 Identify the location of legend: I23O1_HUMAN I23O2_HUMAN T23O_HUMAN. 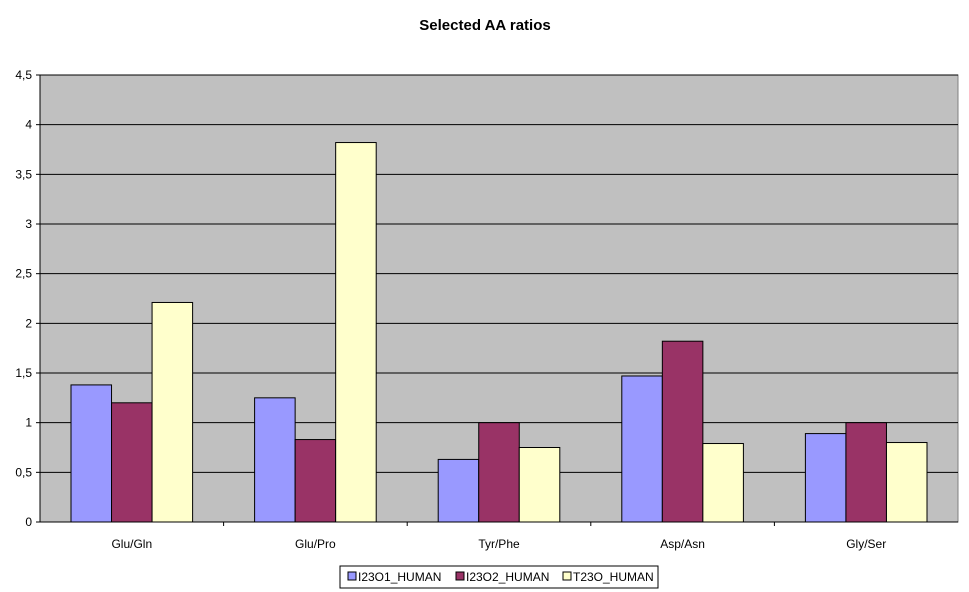
(499, 577).